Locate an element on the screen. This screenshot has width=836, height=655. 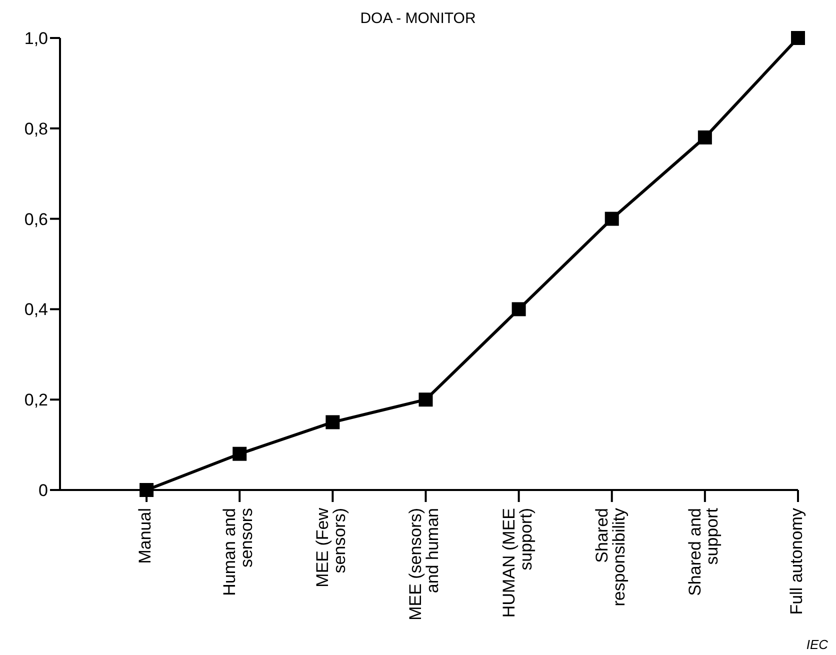
y-tick-label: 0,4 is located at coordinates (36, 310).